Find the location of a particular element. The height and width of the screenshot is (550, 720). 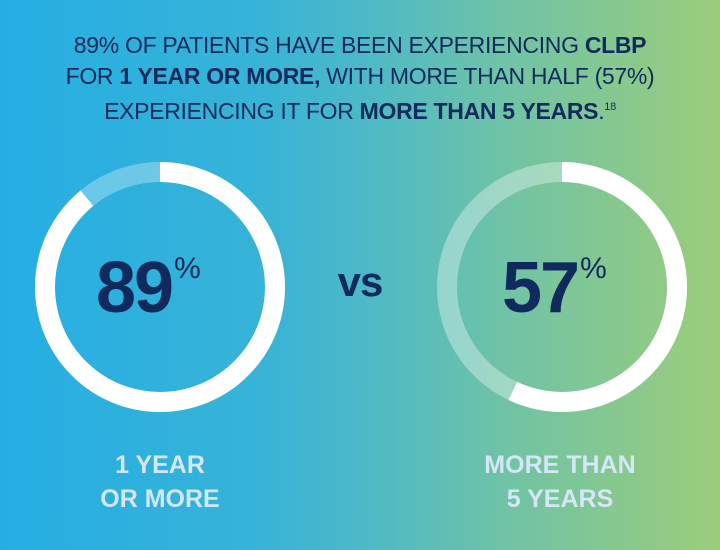

label-line: 1 YEAR is located at coordinates (160, 465).